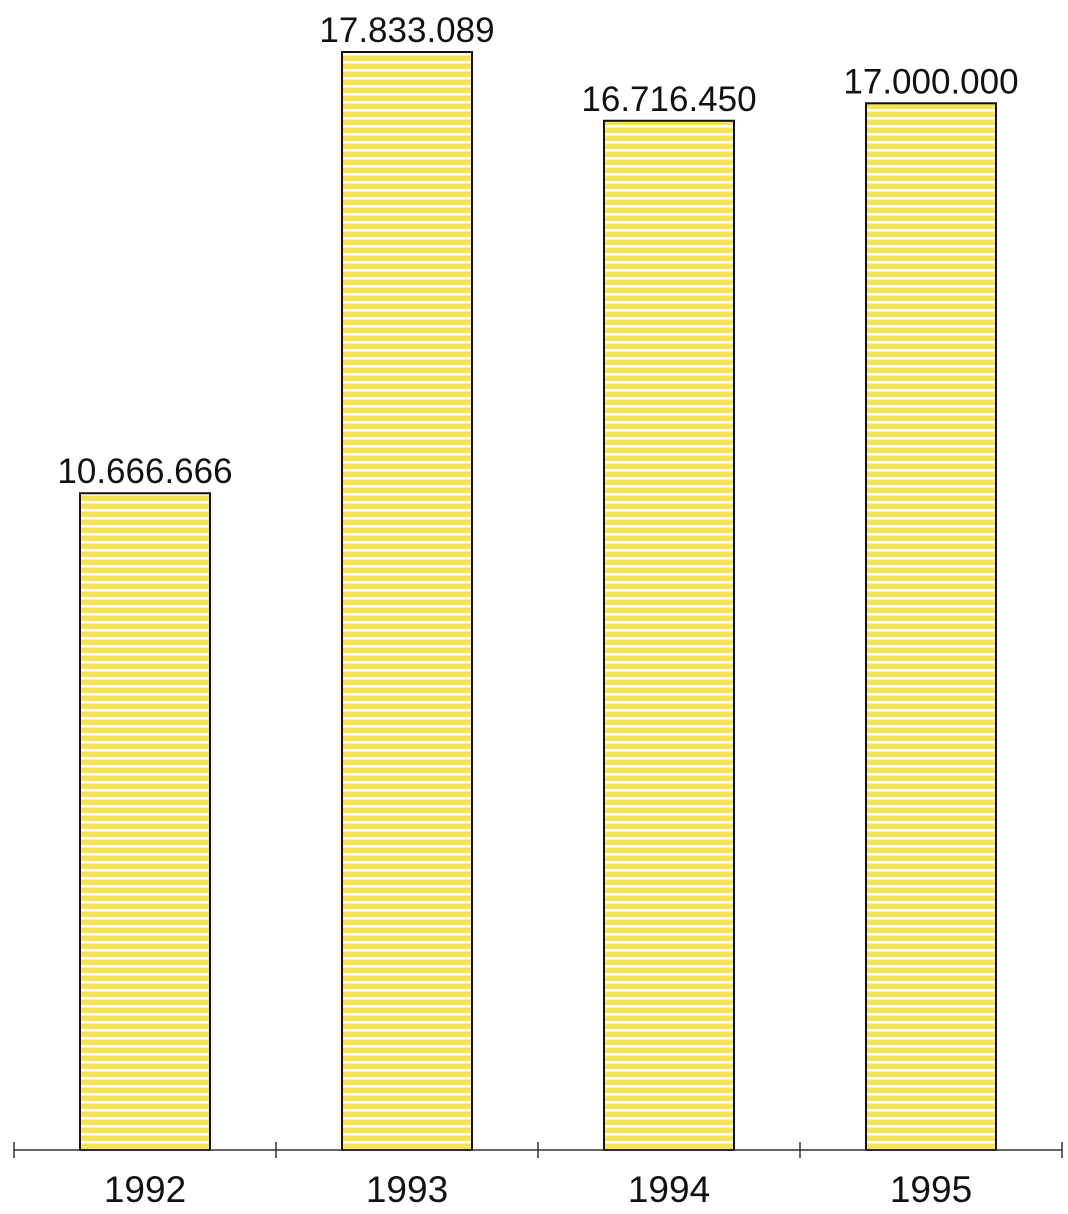 This screenshot has width=1068, height=1214. I want to click on bar-1994, so click(669, 635).